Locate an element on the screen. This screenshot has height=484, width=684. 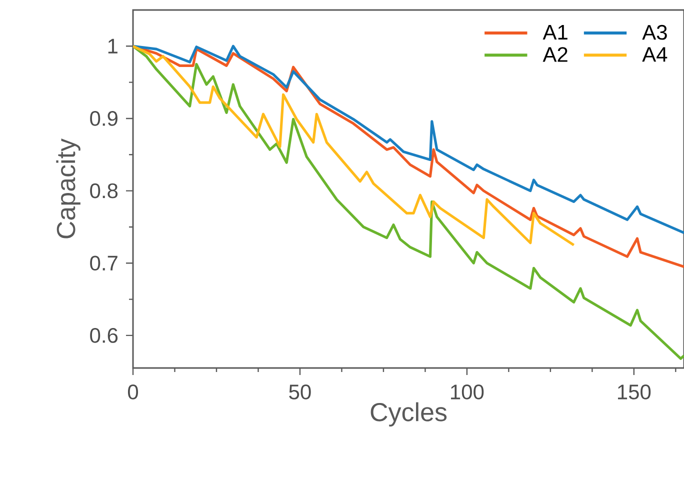
x-axis-title: Cycles is located at coordinates (408, 414).